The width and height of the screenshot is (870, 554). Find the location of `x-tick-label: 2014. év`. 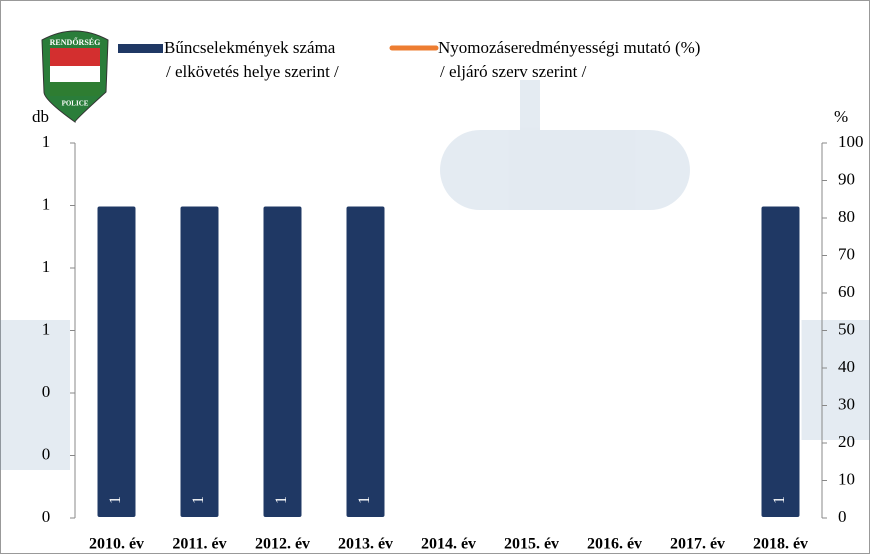

x-tick-label: 2014. év is located at coordinates (448, 544).